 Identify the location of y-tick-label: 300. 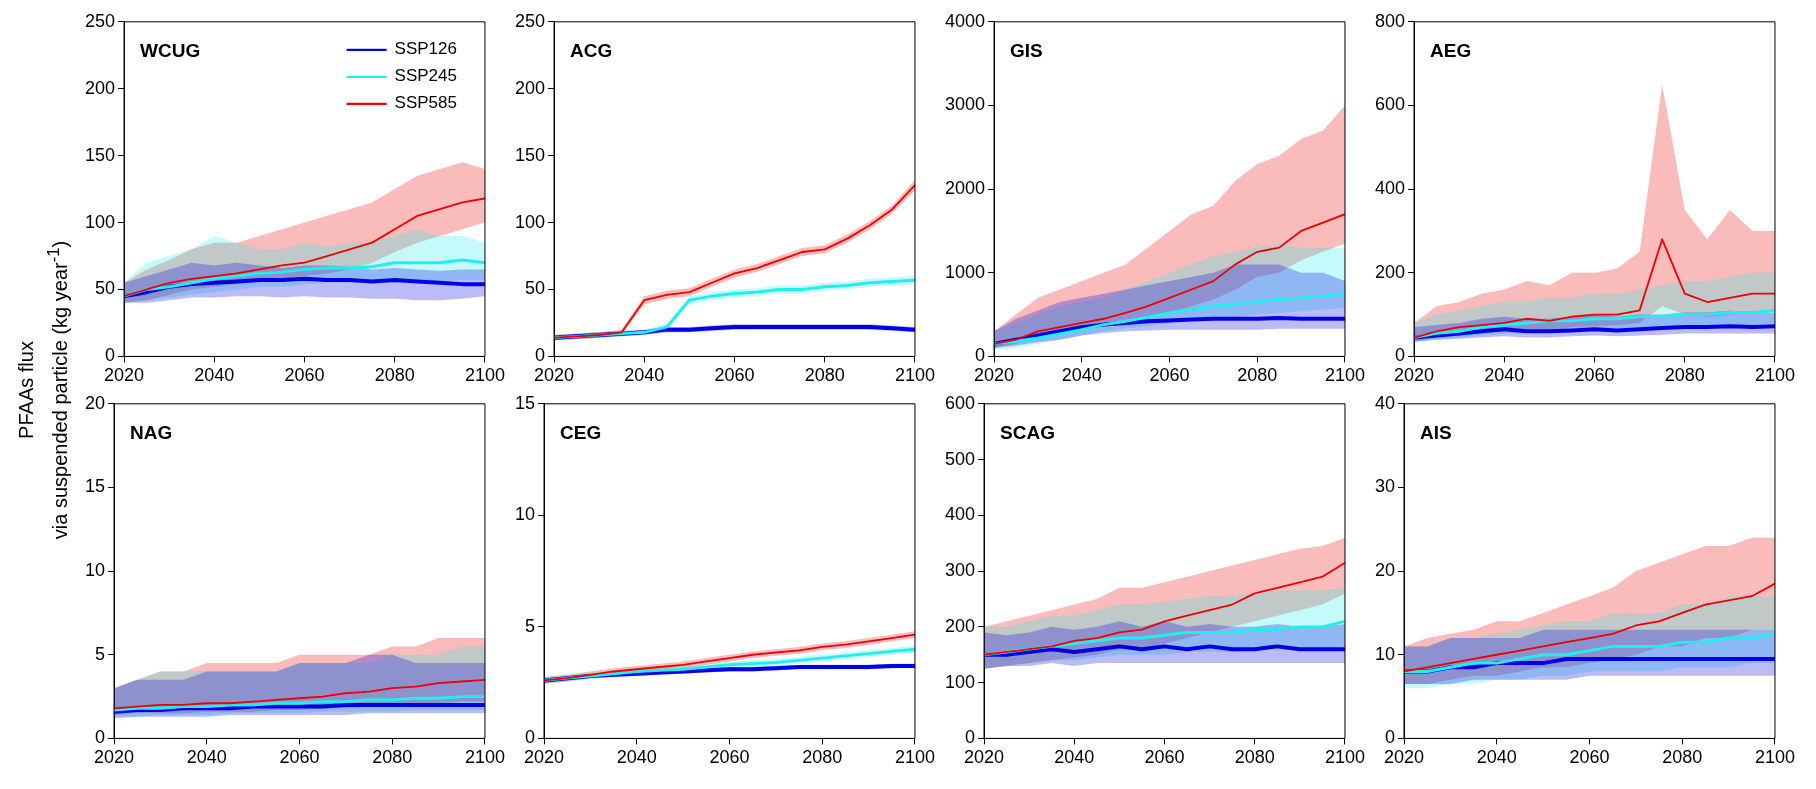
(960, 570).